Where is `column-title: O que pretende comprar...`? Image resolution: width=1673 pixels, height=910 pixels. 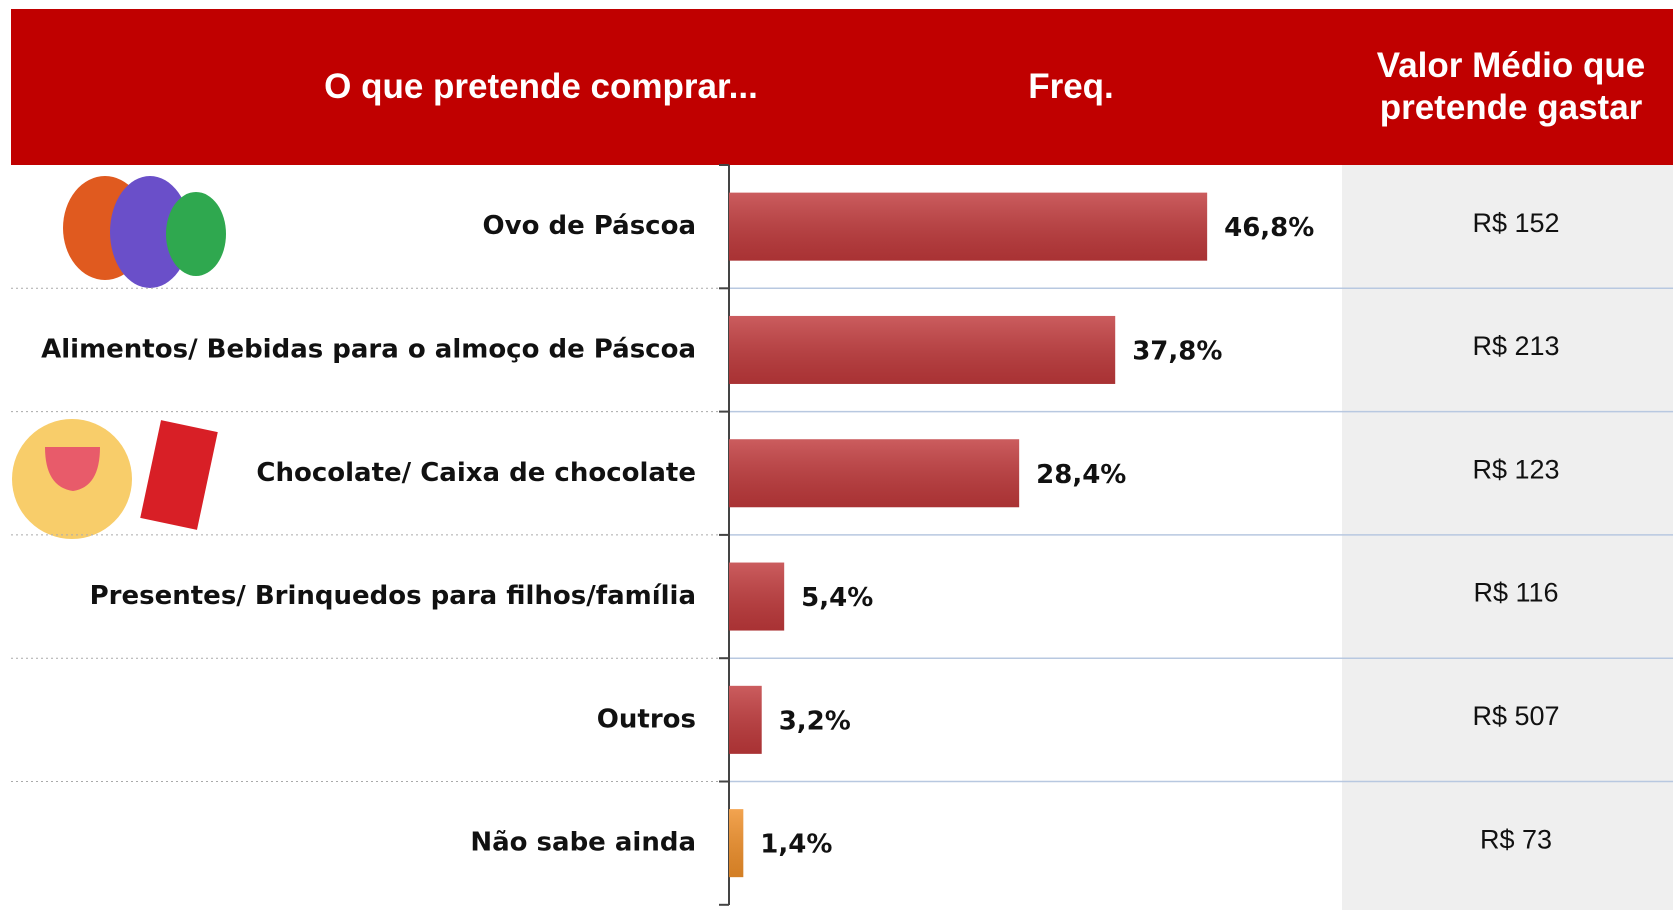 column-title: O que pretende comprar... is located at coordinates (541, 86).